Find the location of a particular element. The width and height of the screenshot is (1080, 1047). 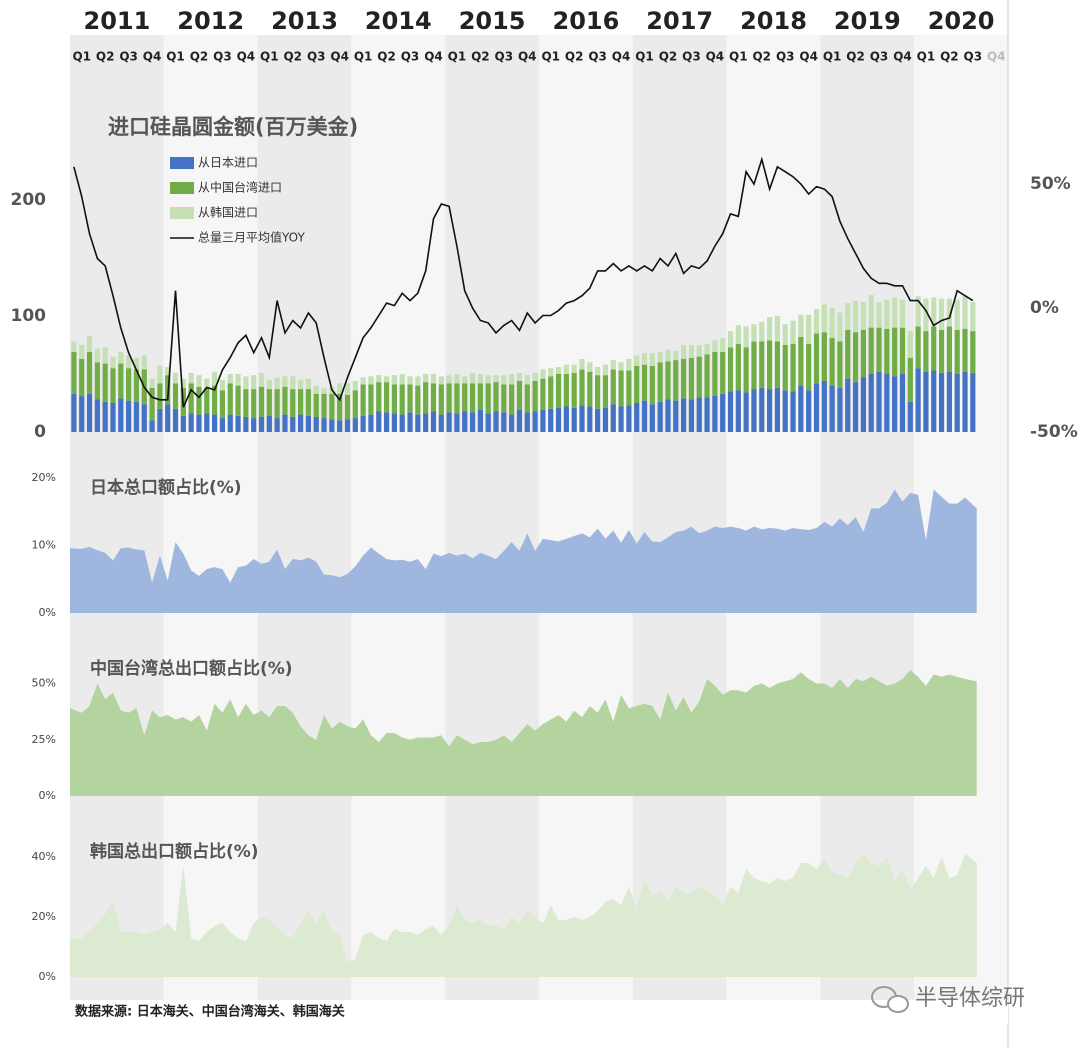

legend-label: 从日本进口 is located at coordinates (228, 163).